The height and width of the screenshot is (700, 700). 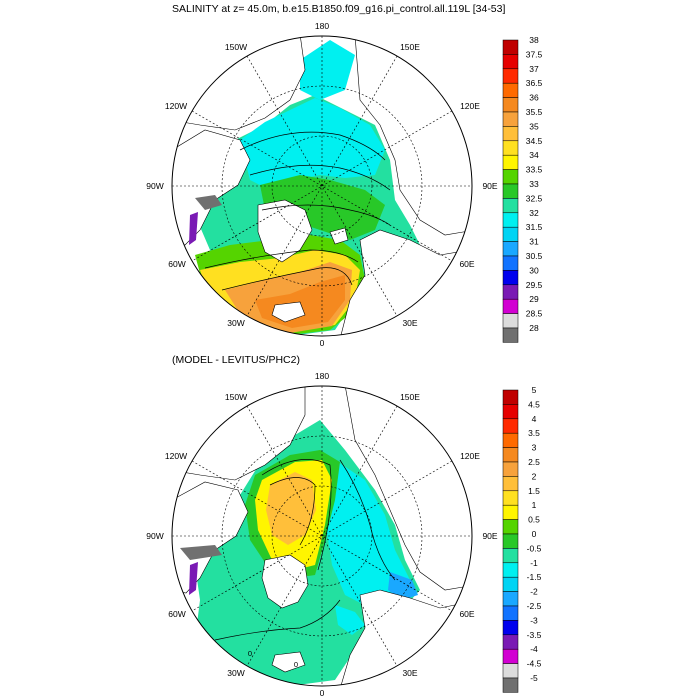 I want to click on colorbar-label: -1, so click(x=534, y=563).